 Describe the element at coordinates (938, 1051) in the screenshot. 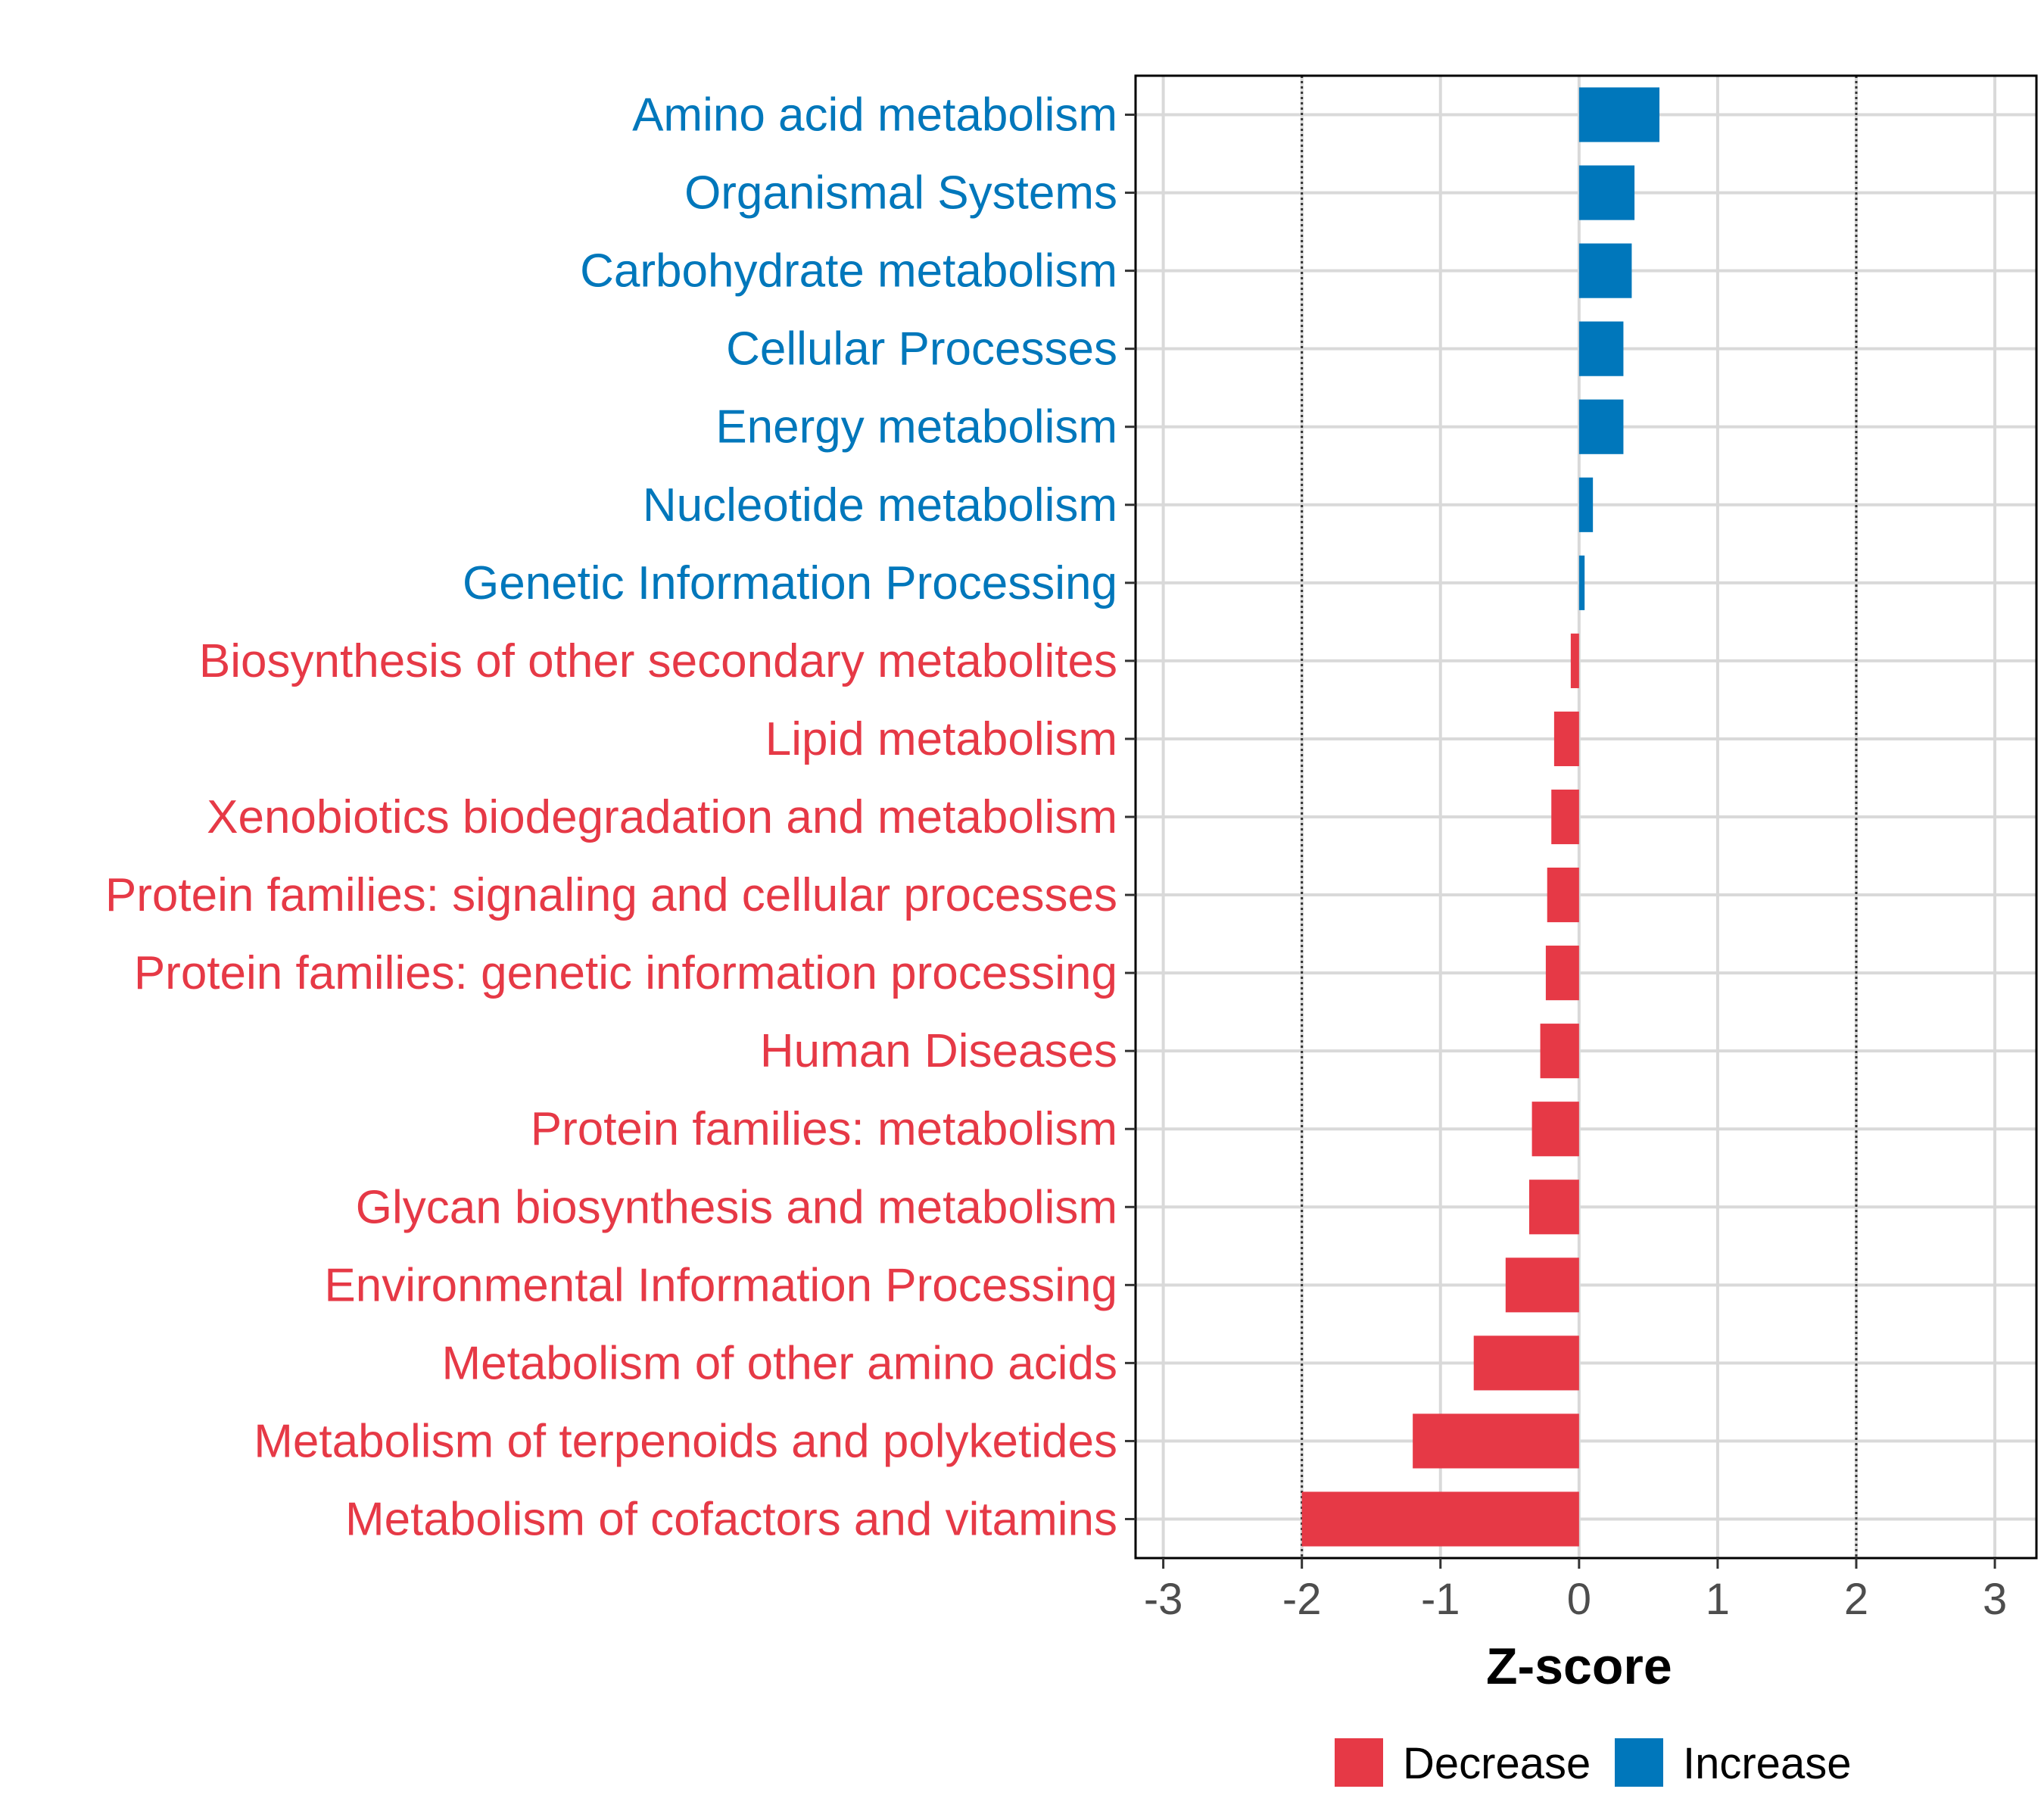

I see `category-label: Human Diseases` at that location.